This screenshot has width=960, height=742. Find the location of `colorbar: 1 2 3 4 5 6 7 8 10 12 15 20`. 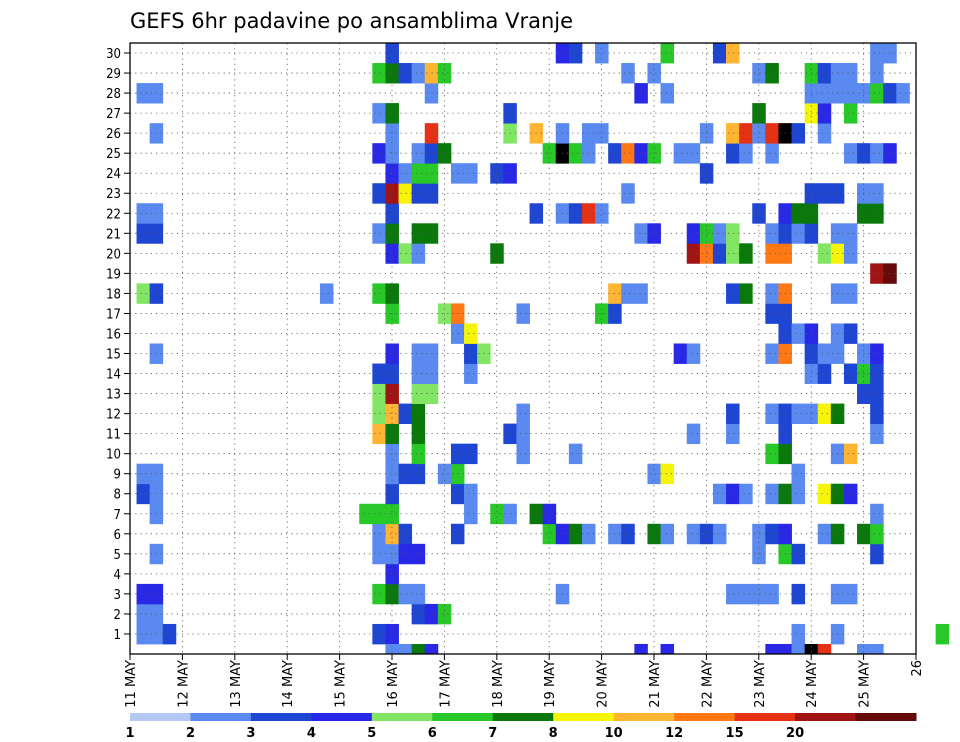

colorbar: 1 2 3 4 5 6 7 8 10 12 15 20 is located at coordinates (521, 727).